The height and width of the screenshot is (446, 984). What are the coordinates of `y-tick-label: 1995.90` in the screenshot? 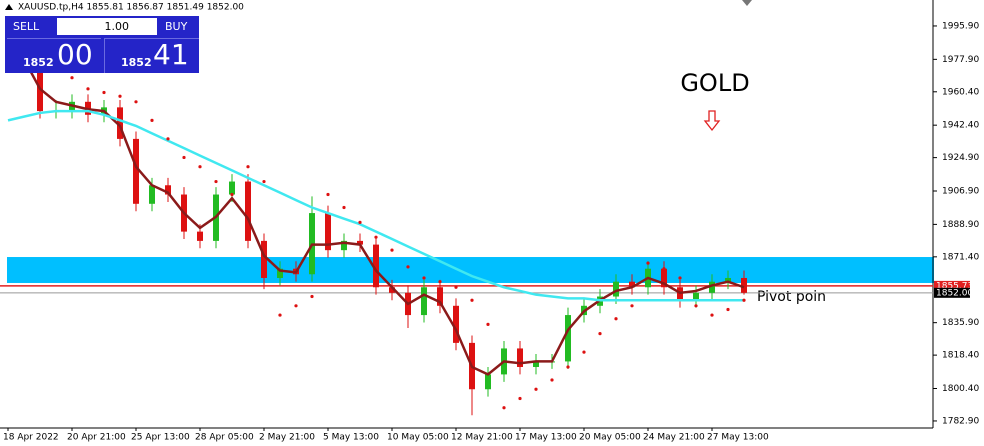 It's located at (960, 26).